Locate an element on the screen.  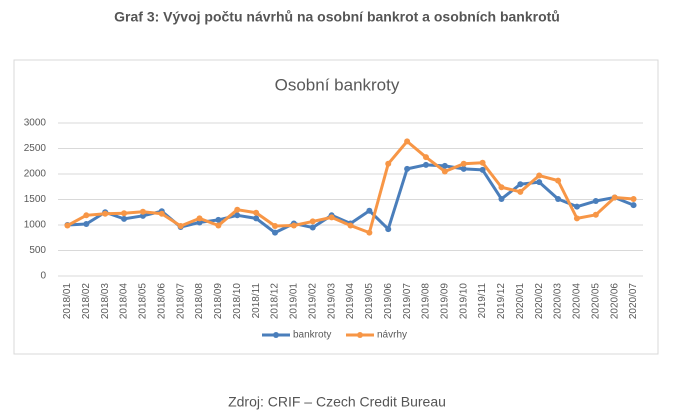
x-tick-label: 2018/04 is located at coordinates (124, 301).